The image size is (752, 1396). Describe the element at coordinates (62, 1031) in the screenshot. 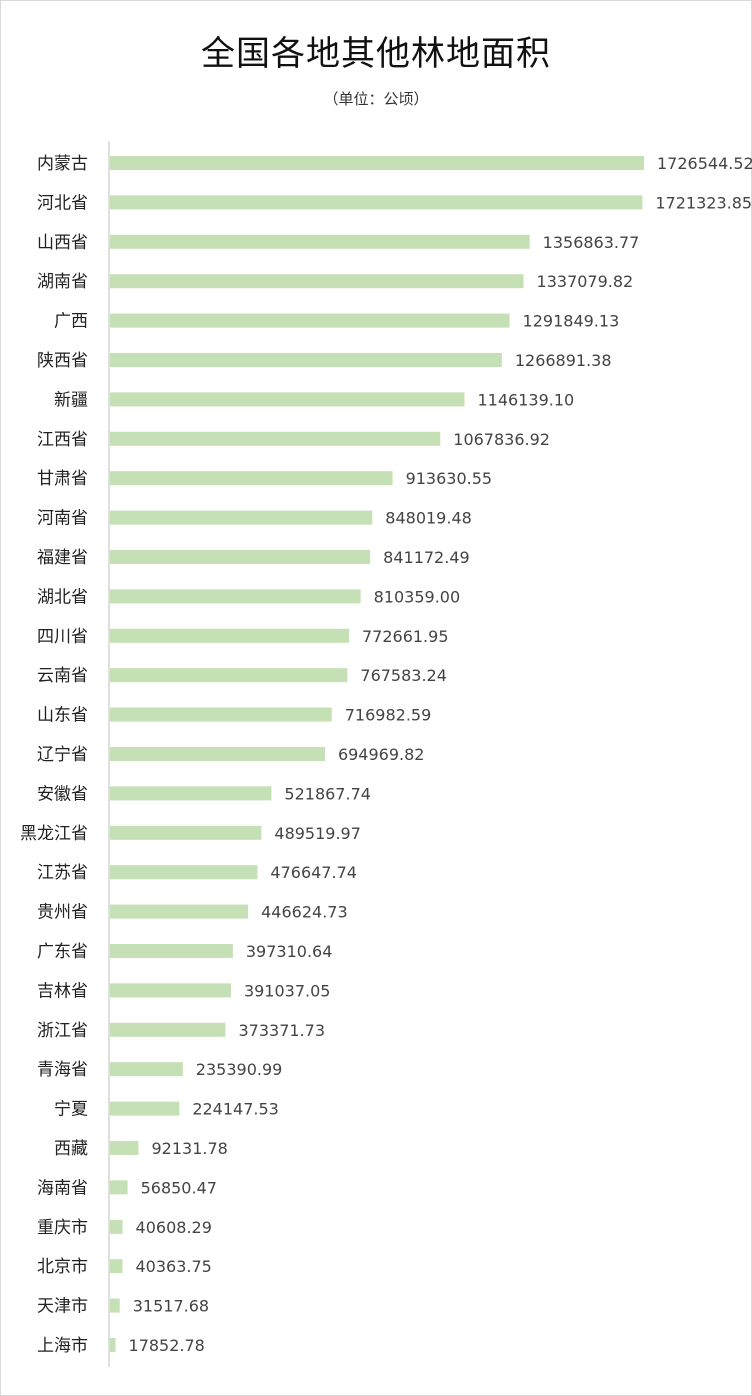

I see `category-label: 浙江省` at that location.